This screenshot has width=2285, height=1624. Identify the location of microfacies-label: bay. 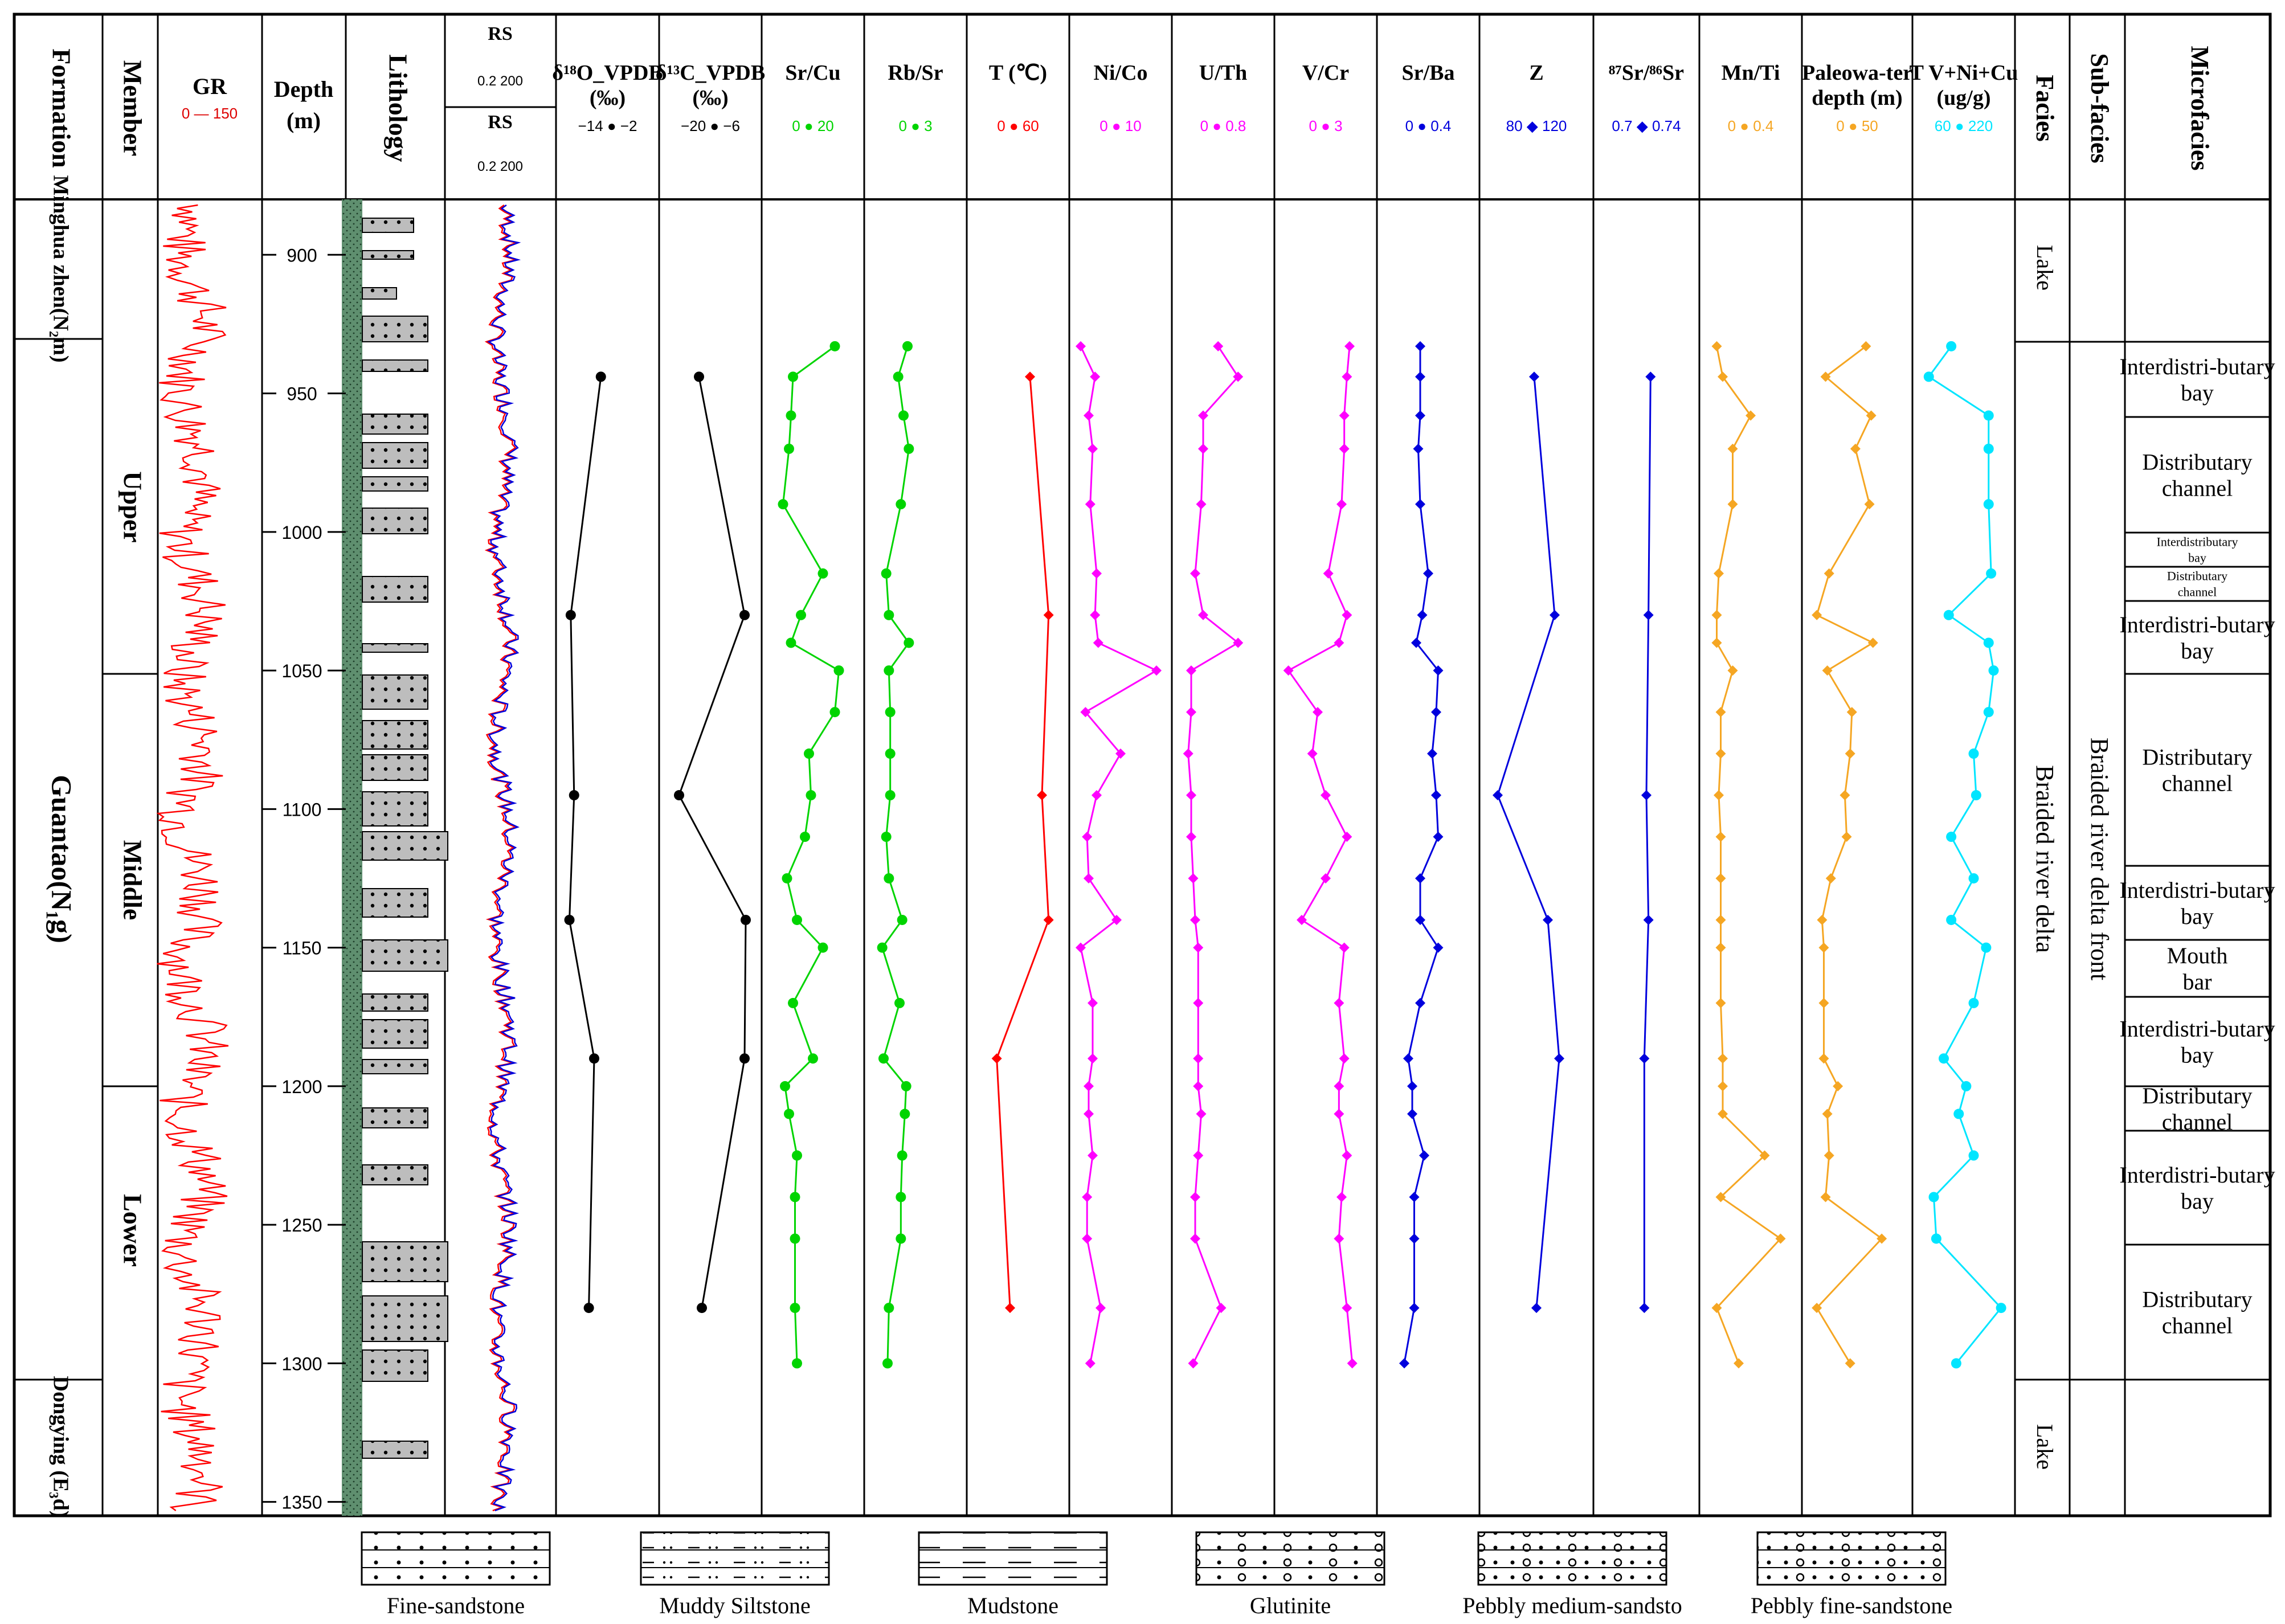
(2197, 651).